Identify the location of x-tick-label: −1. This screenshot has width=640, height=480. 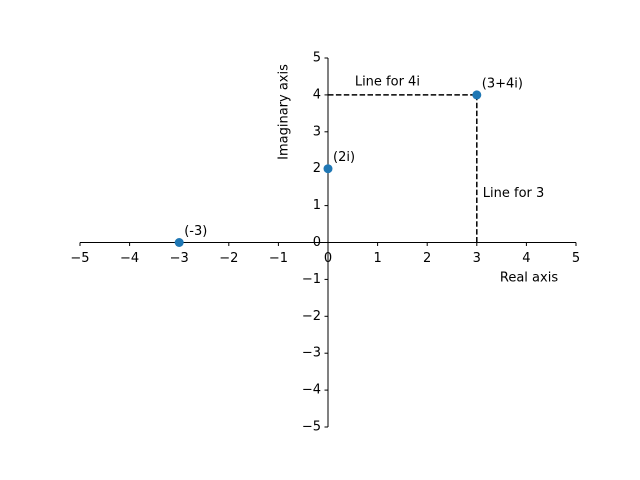
(278, 258).